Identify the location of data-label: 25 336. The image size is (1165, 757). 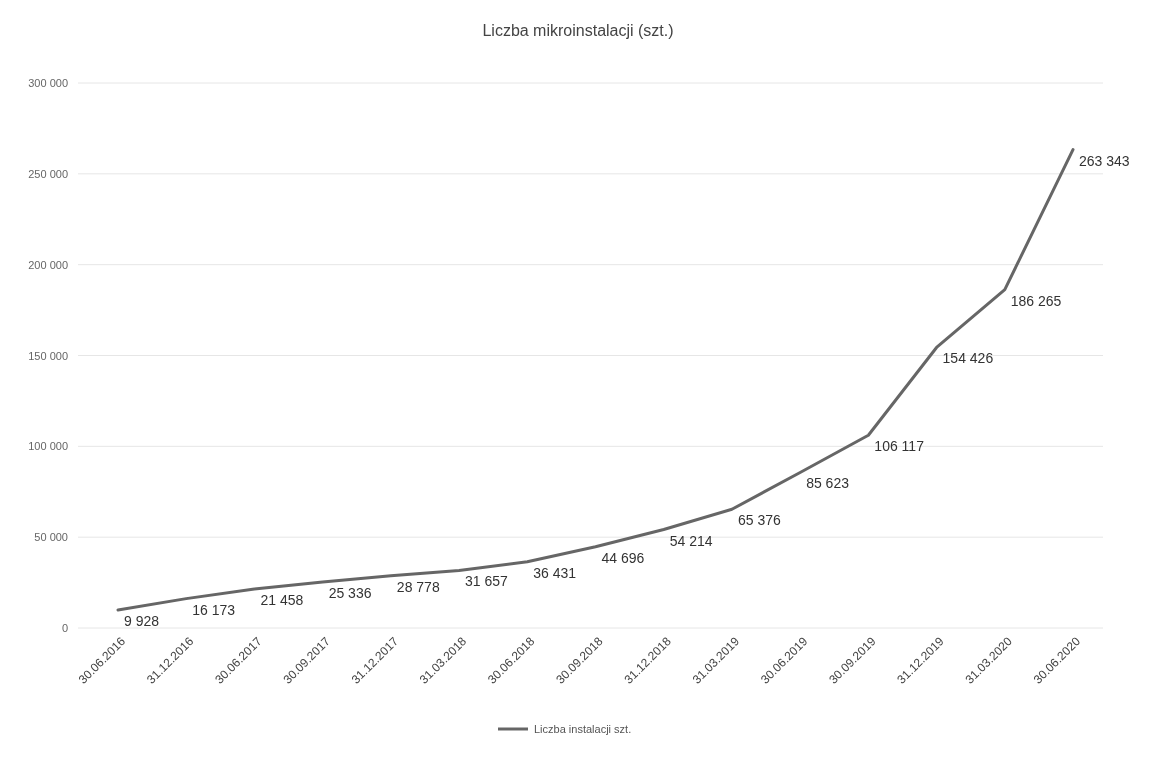
(350, 592).